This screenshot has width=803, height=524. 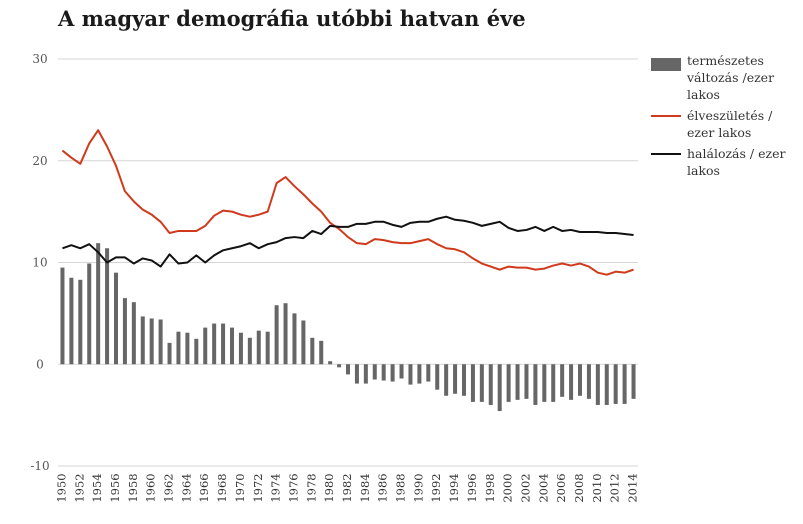 What do you see at coordinates (292, 18) in the screenshot?
I see `chart-title: A magyar demográfia utóbbi hatvan éve` at bounding box center [292, 18].